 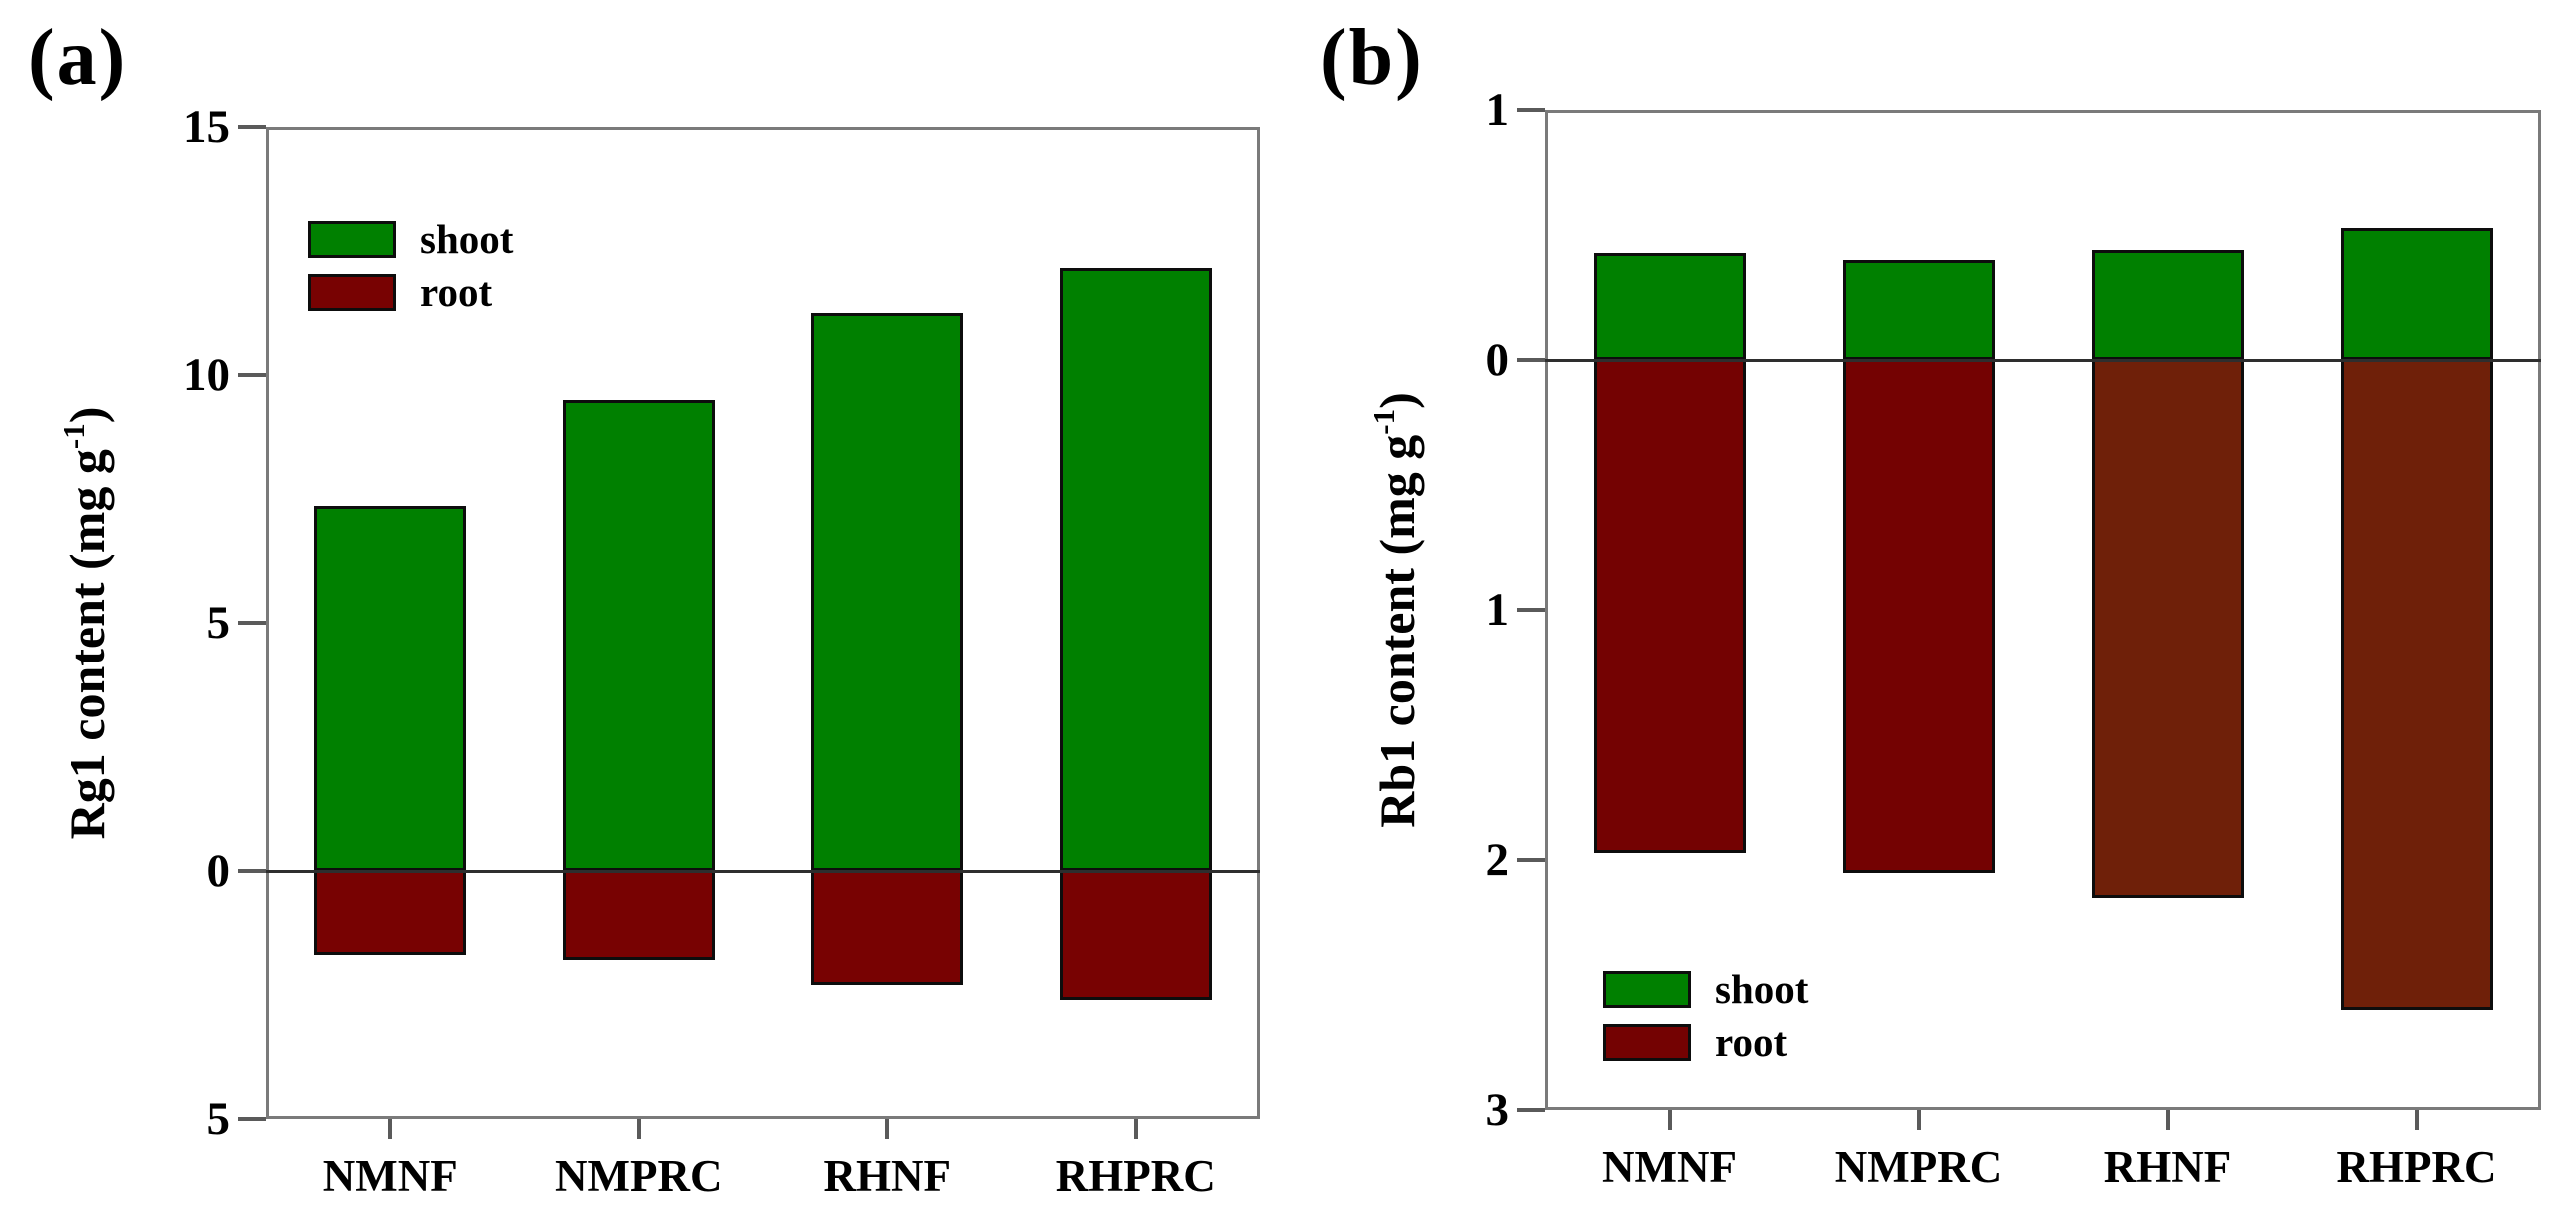 What do you see at coordinates (206, 375) in the screenshot?
I see `y-tick-label: 10` at bounding box center [206, 375].